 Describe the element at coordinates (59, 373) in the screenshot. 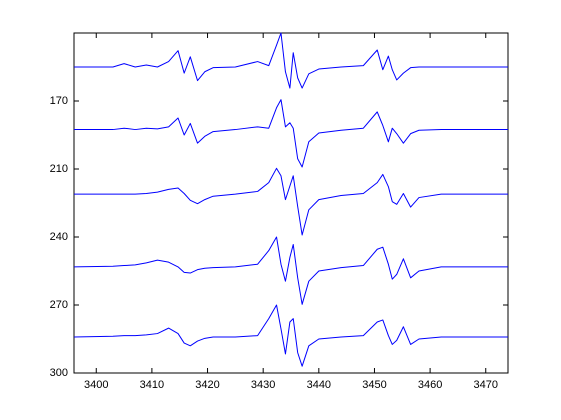

I see `y-tick-label: 300` at that location.